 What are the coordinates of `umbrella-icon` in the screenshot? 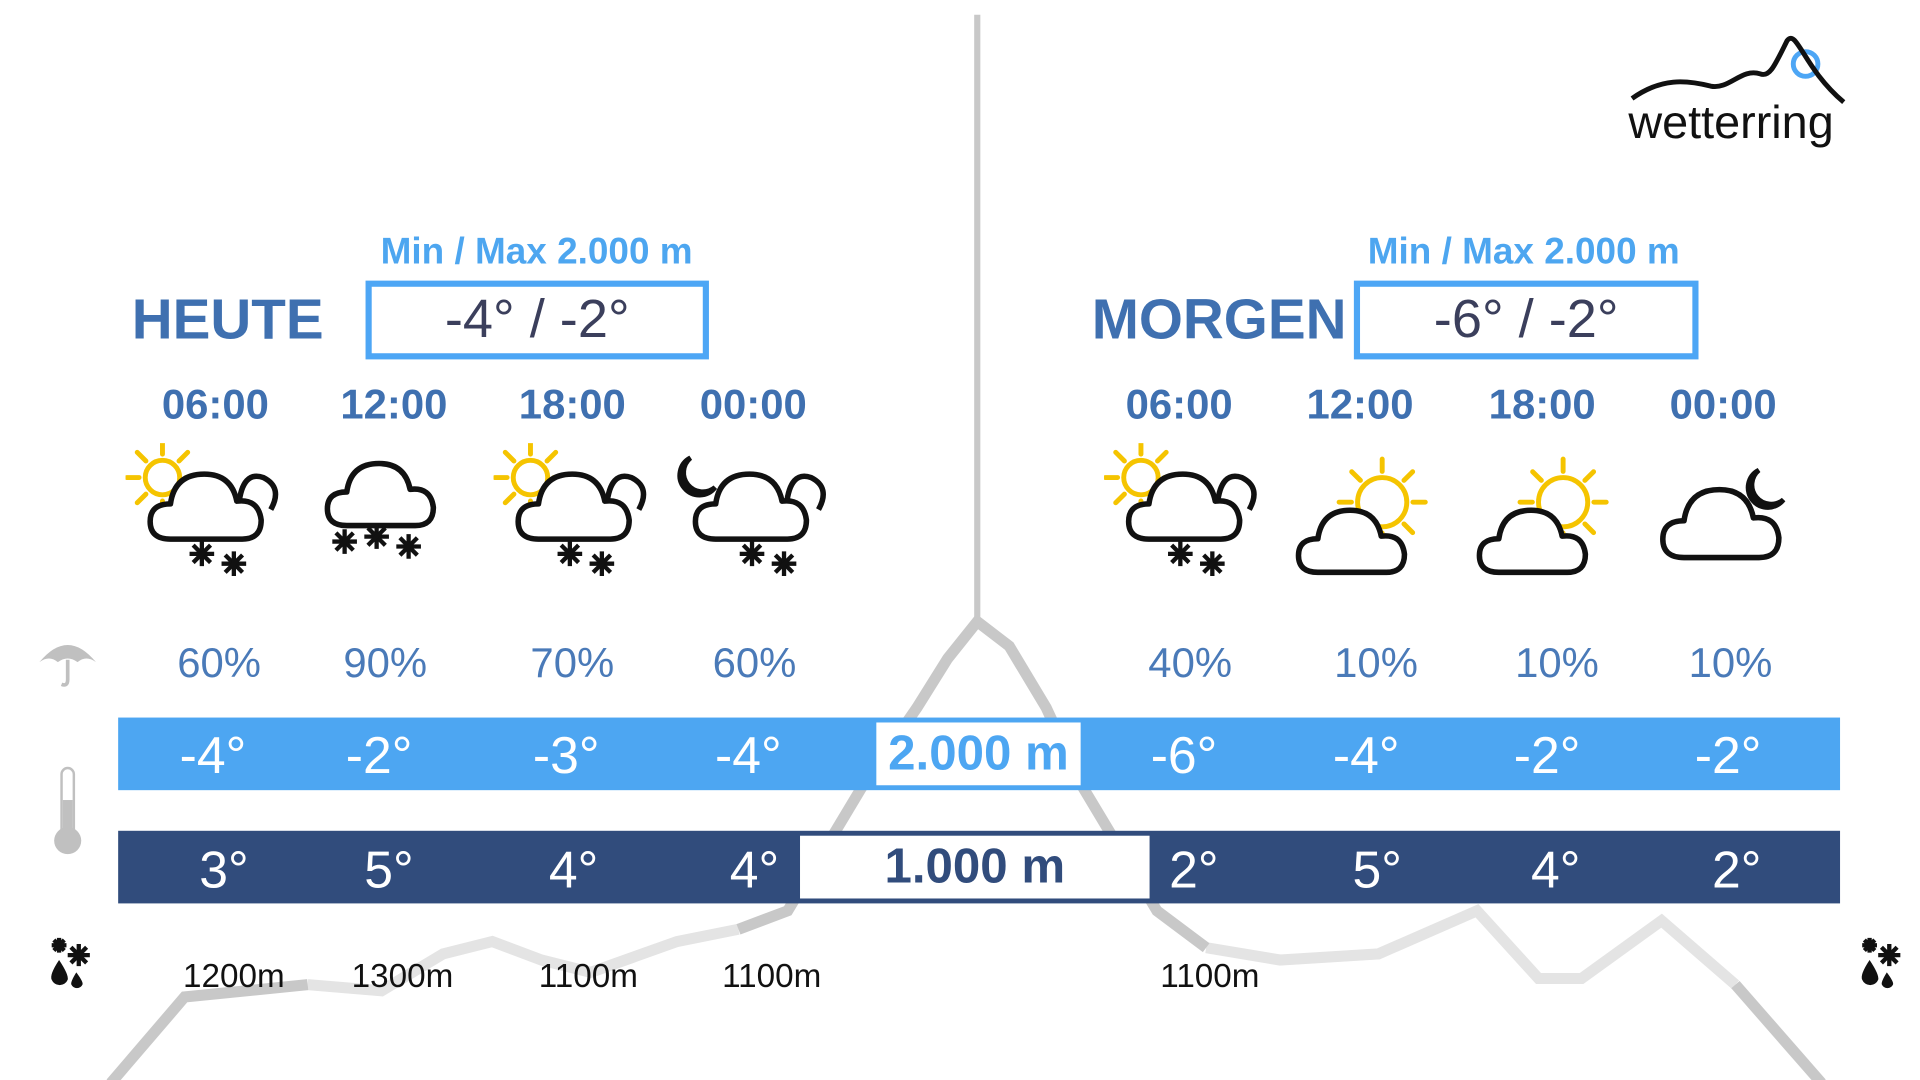 It's located at (68, 665).